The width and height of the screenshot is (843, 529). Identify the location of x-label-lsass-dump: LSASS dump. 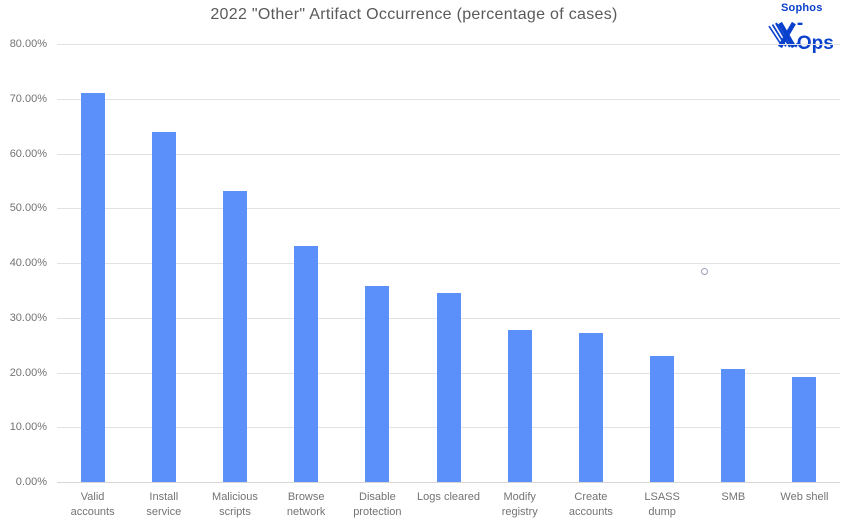
(662, 504).